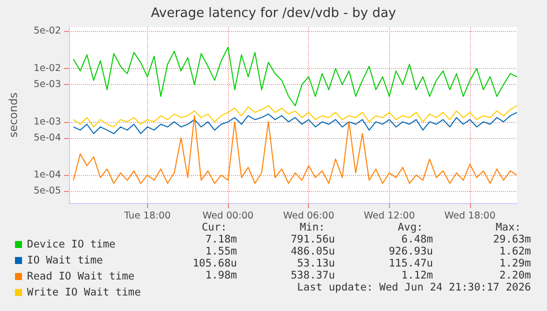 The width and height of the screenshot is (547, 311). I want to click on text: 2.20m, so click(515, 276).